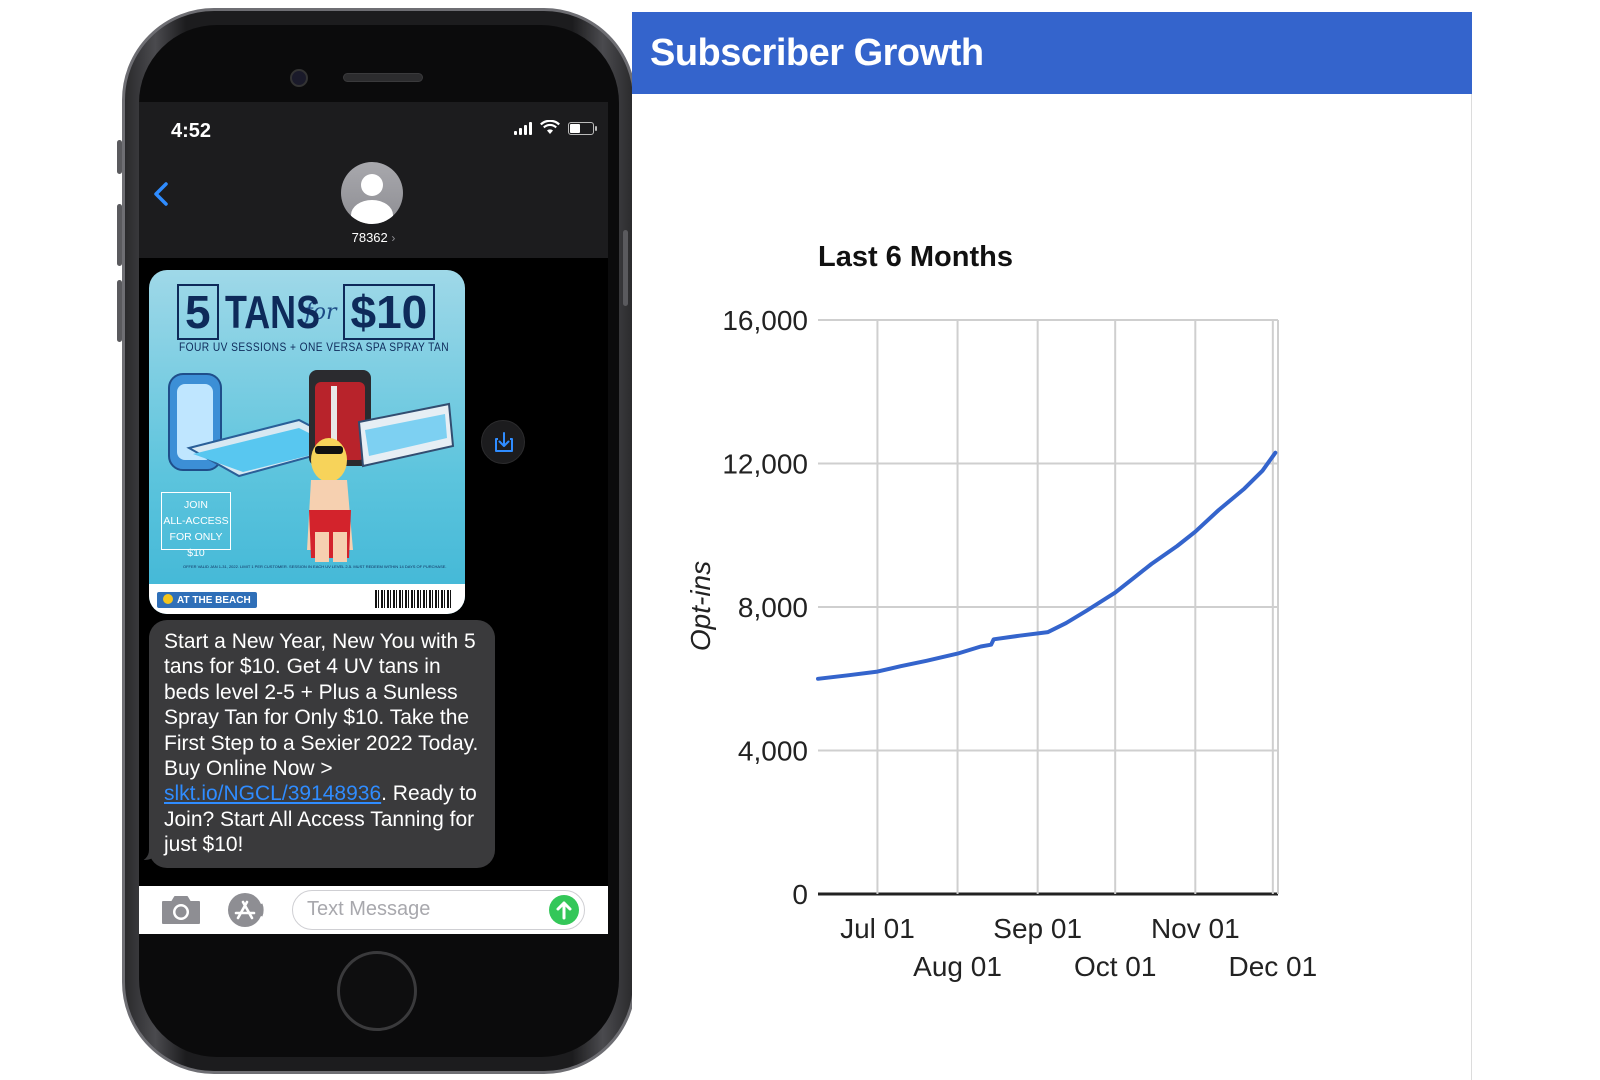  I want to click on contact-name: 78362 ›, so click(373, 237).